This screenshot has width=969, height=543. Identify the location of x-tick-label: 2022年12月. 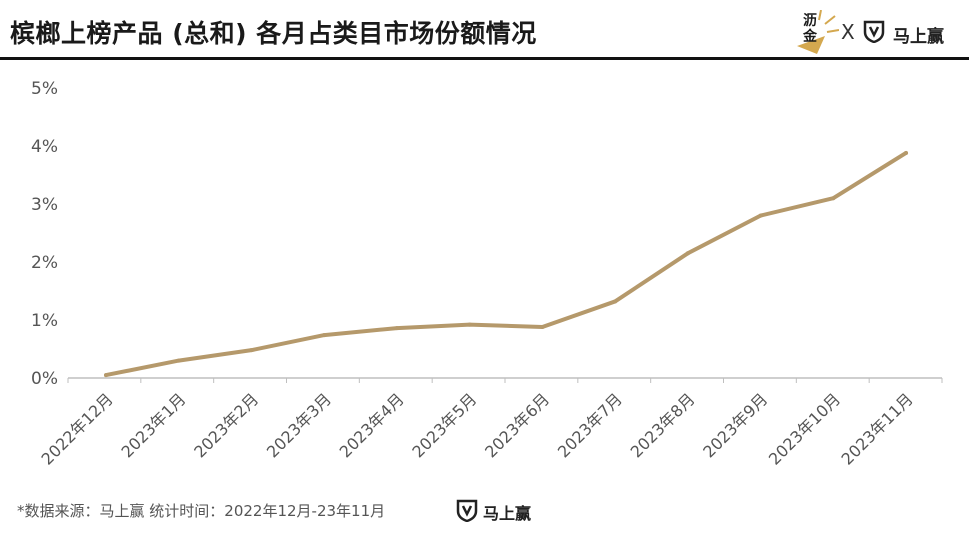
(77, 428).